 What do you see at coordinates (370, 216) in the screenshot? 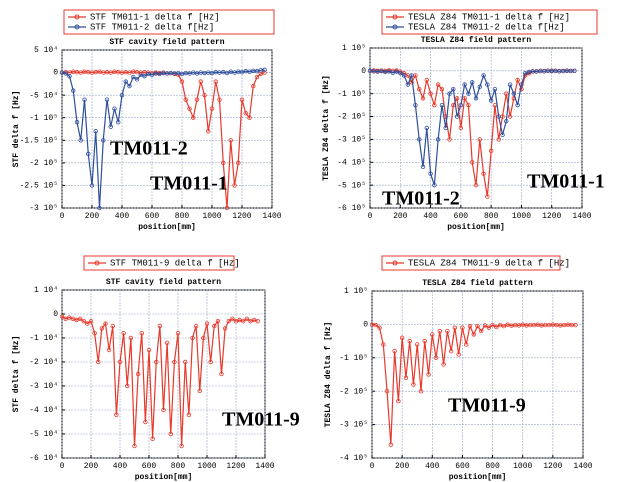
I see `x-tick-label: 0` at bounding box center [370, 216].